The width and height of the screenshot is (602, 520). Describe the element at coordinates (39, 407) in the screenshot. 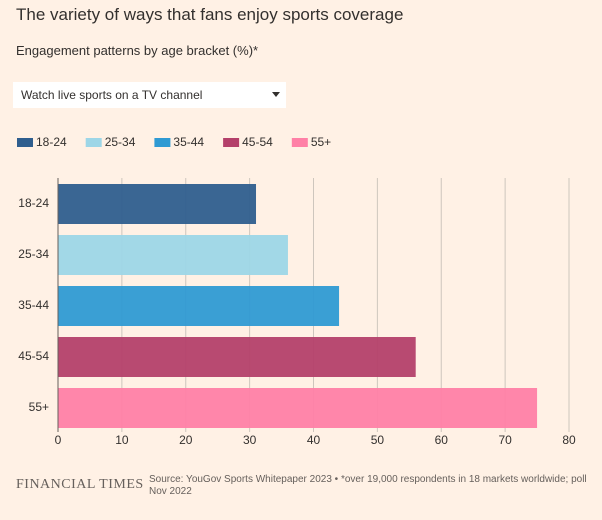

I see `y-tick-label: 55+` at that location.